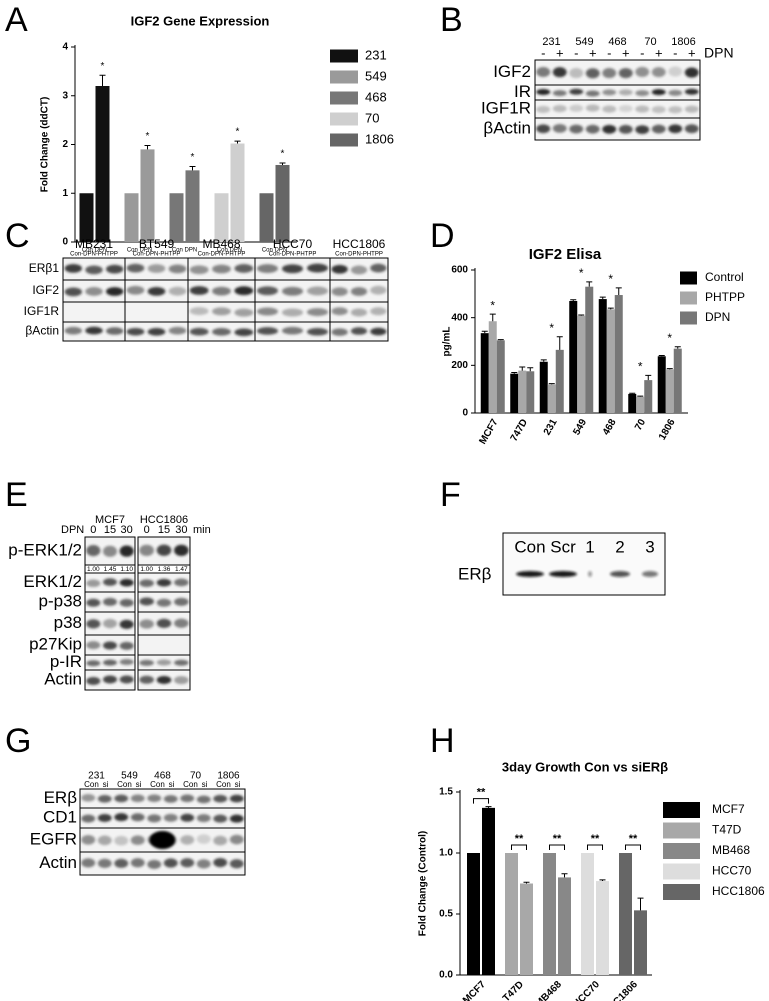 The height and width of the screenshot is (1001, 769). Describe the element at coordinates (519, 430) in the screenshot. I see `x-tick-label: 747D` at that location.